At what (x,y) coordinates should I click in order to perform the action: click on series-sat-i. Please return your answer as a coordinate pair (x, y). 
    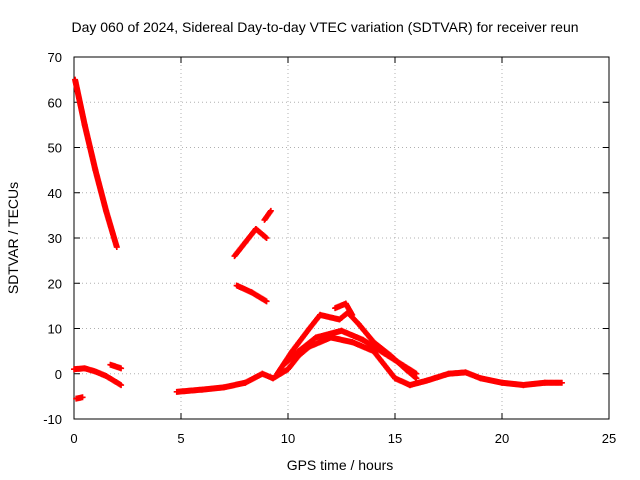
    Looking at the image, I should click on (267, 215).